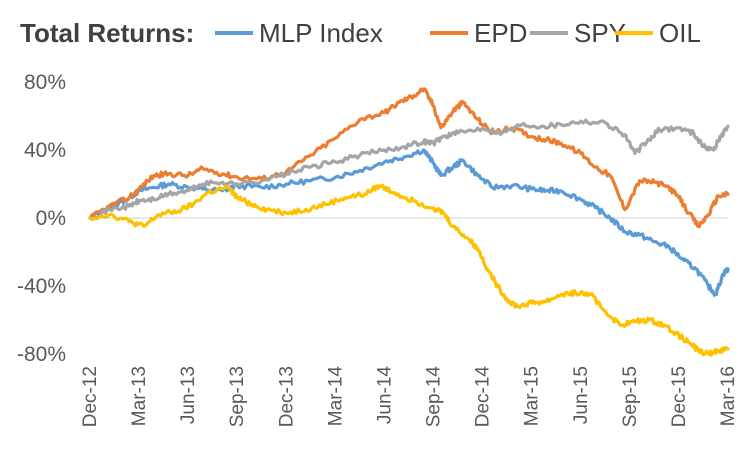 The image size is (751, 451). What do you see at coordinates (45, 150) in the screenshot?
I see `y-tick-label-1: 40%` at bounding box center [45, 150].